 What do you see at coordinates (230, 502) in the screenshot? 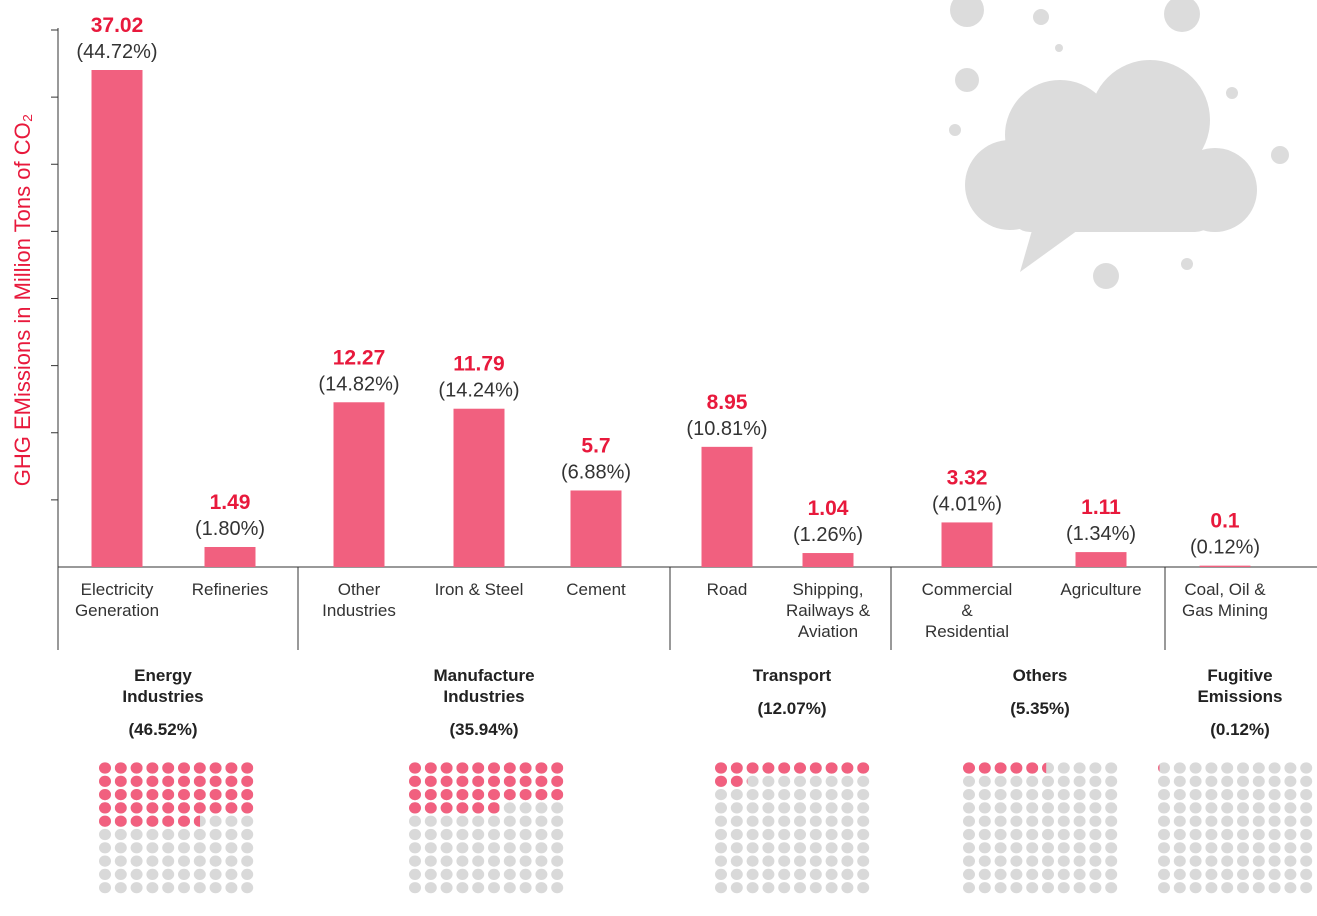
I see `value-label: 1.49` at bounding box center [230, 502].